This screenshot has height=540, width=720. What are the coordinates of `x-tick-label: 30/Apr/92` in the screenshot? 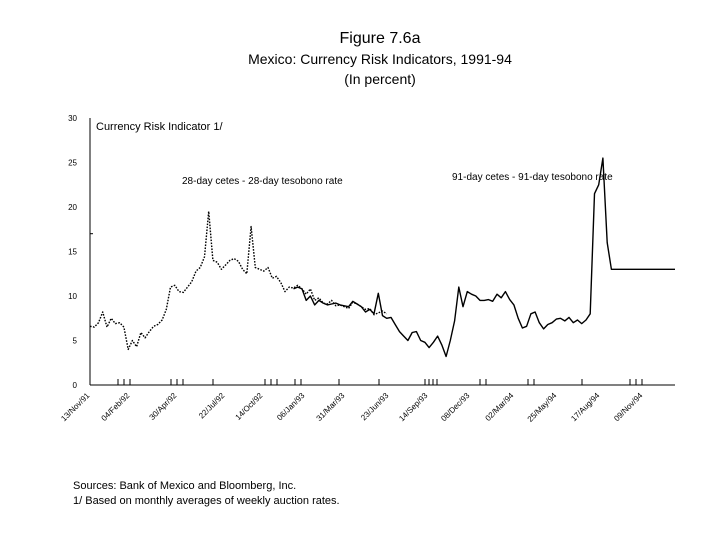 It's located at (163, 406).